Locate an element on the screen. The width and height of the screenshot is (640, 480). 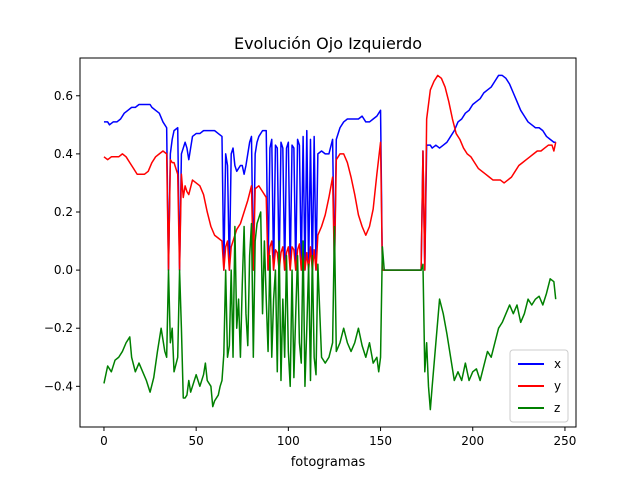
x-tick-label: 150 is located at coordinates (380, 441).